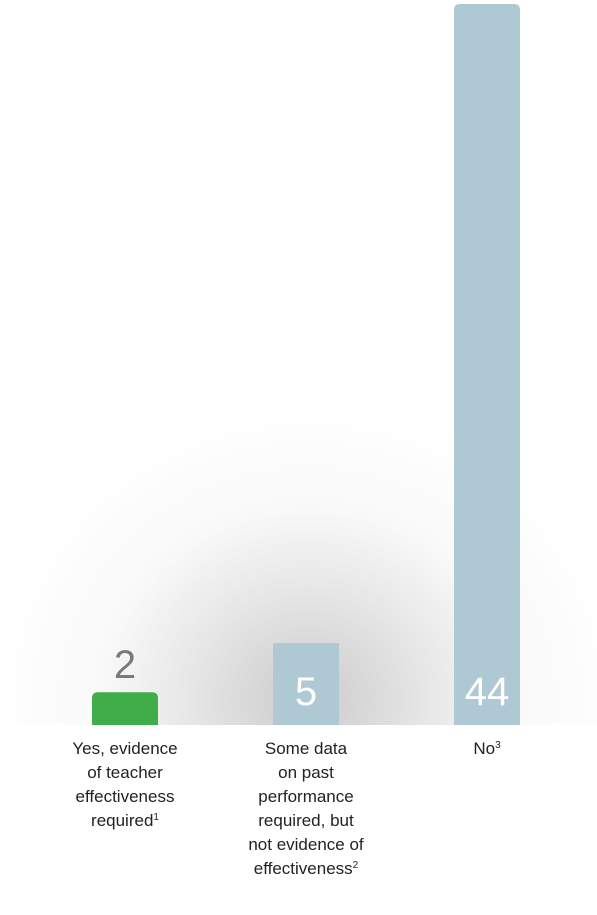 Image resolution: width=597 pixels, height=915 pixels. I want to click on footnote-marker-1: 1, so click(156, 817).